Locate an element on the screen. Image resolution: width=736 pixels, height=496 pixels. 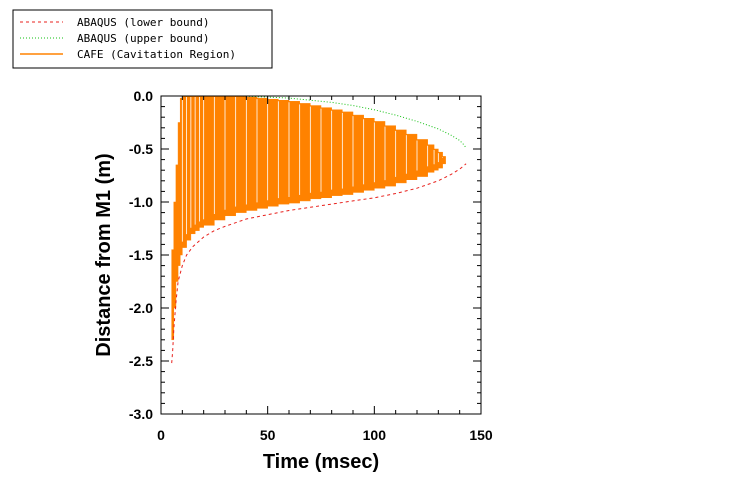
x-tick-label: 0 is located at coordinates (161, 435).